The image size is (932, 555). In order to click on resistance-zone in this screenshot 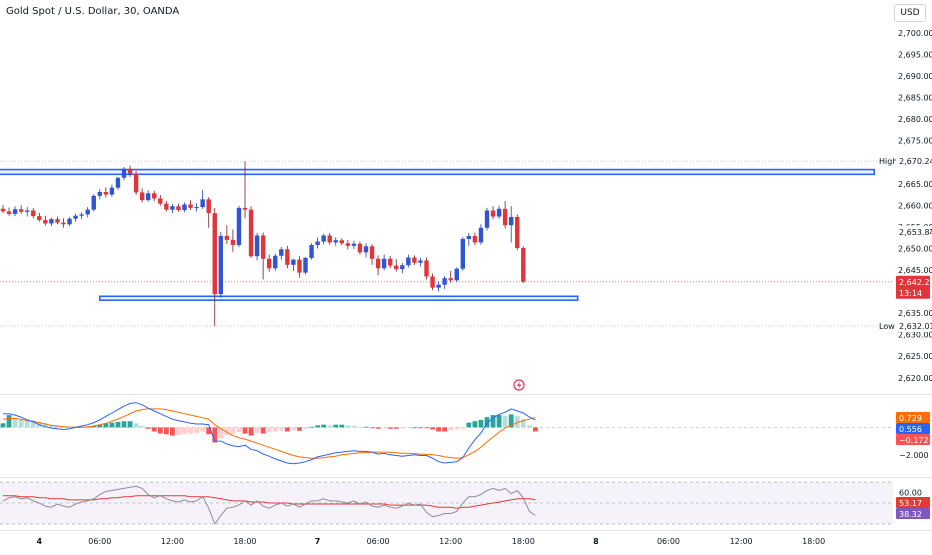, I will do `click(438, 172)`.